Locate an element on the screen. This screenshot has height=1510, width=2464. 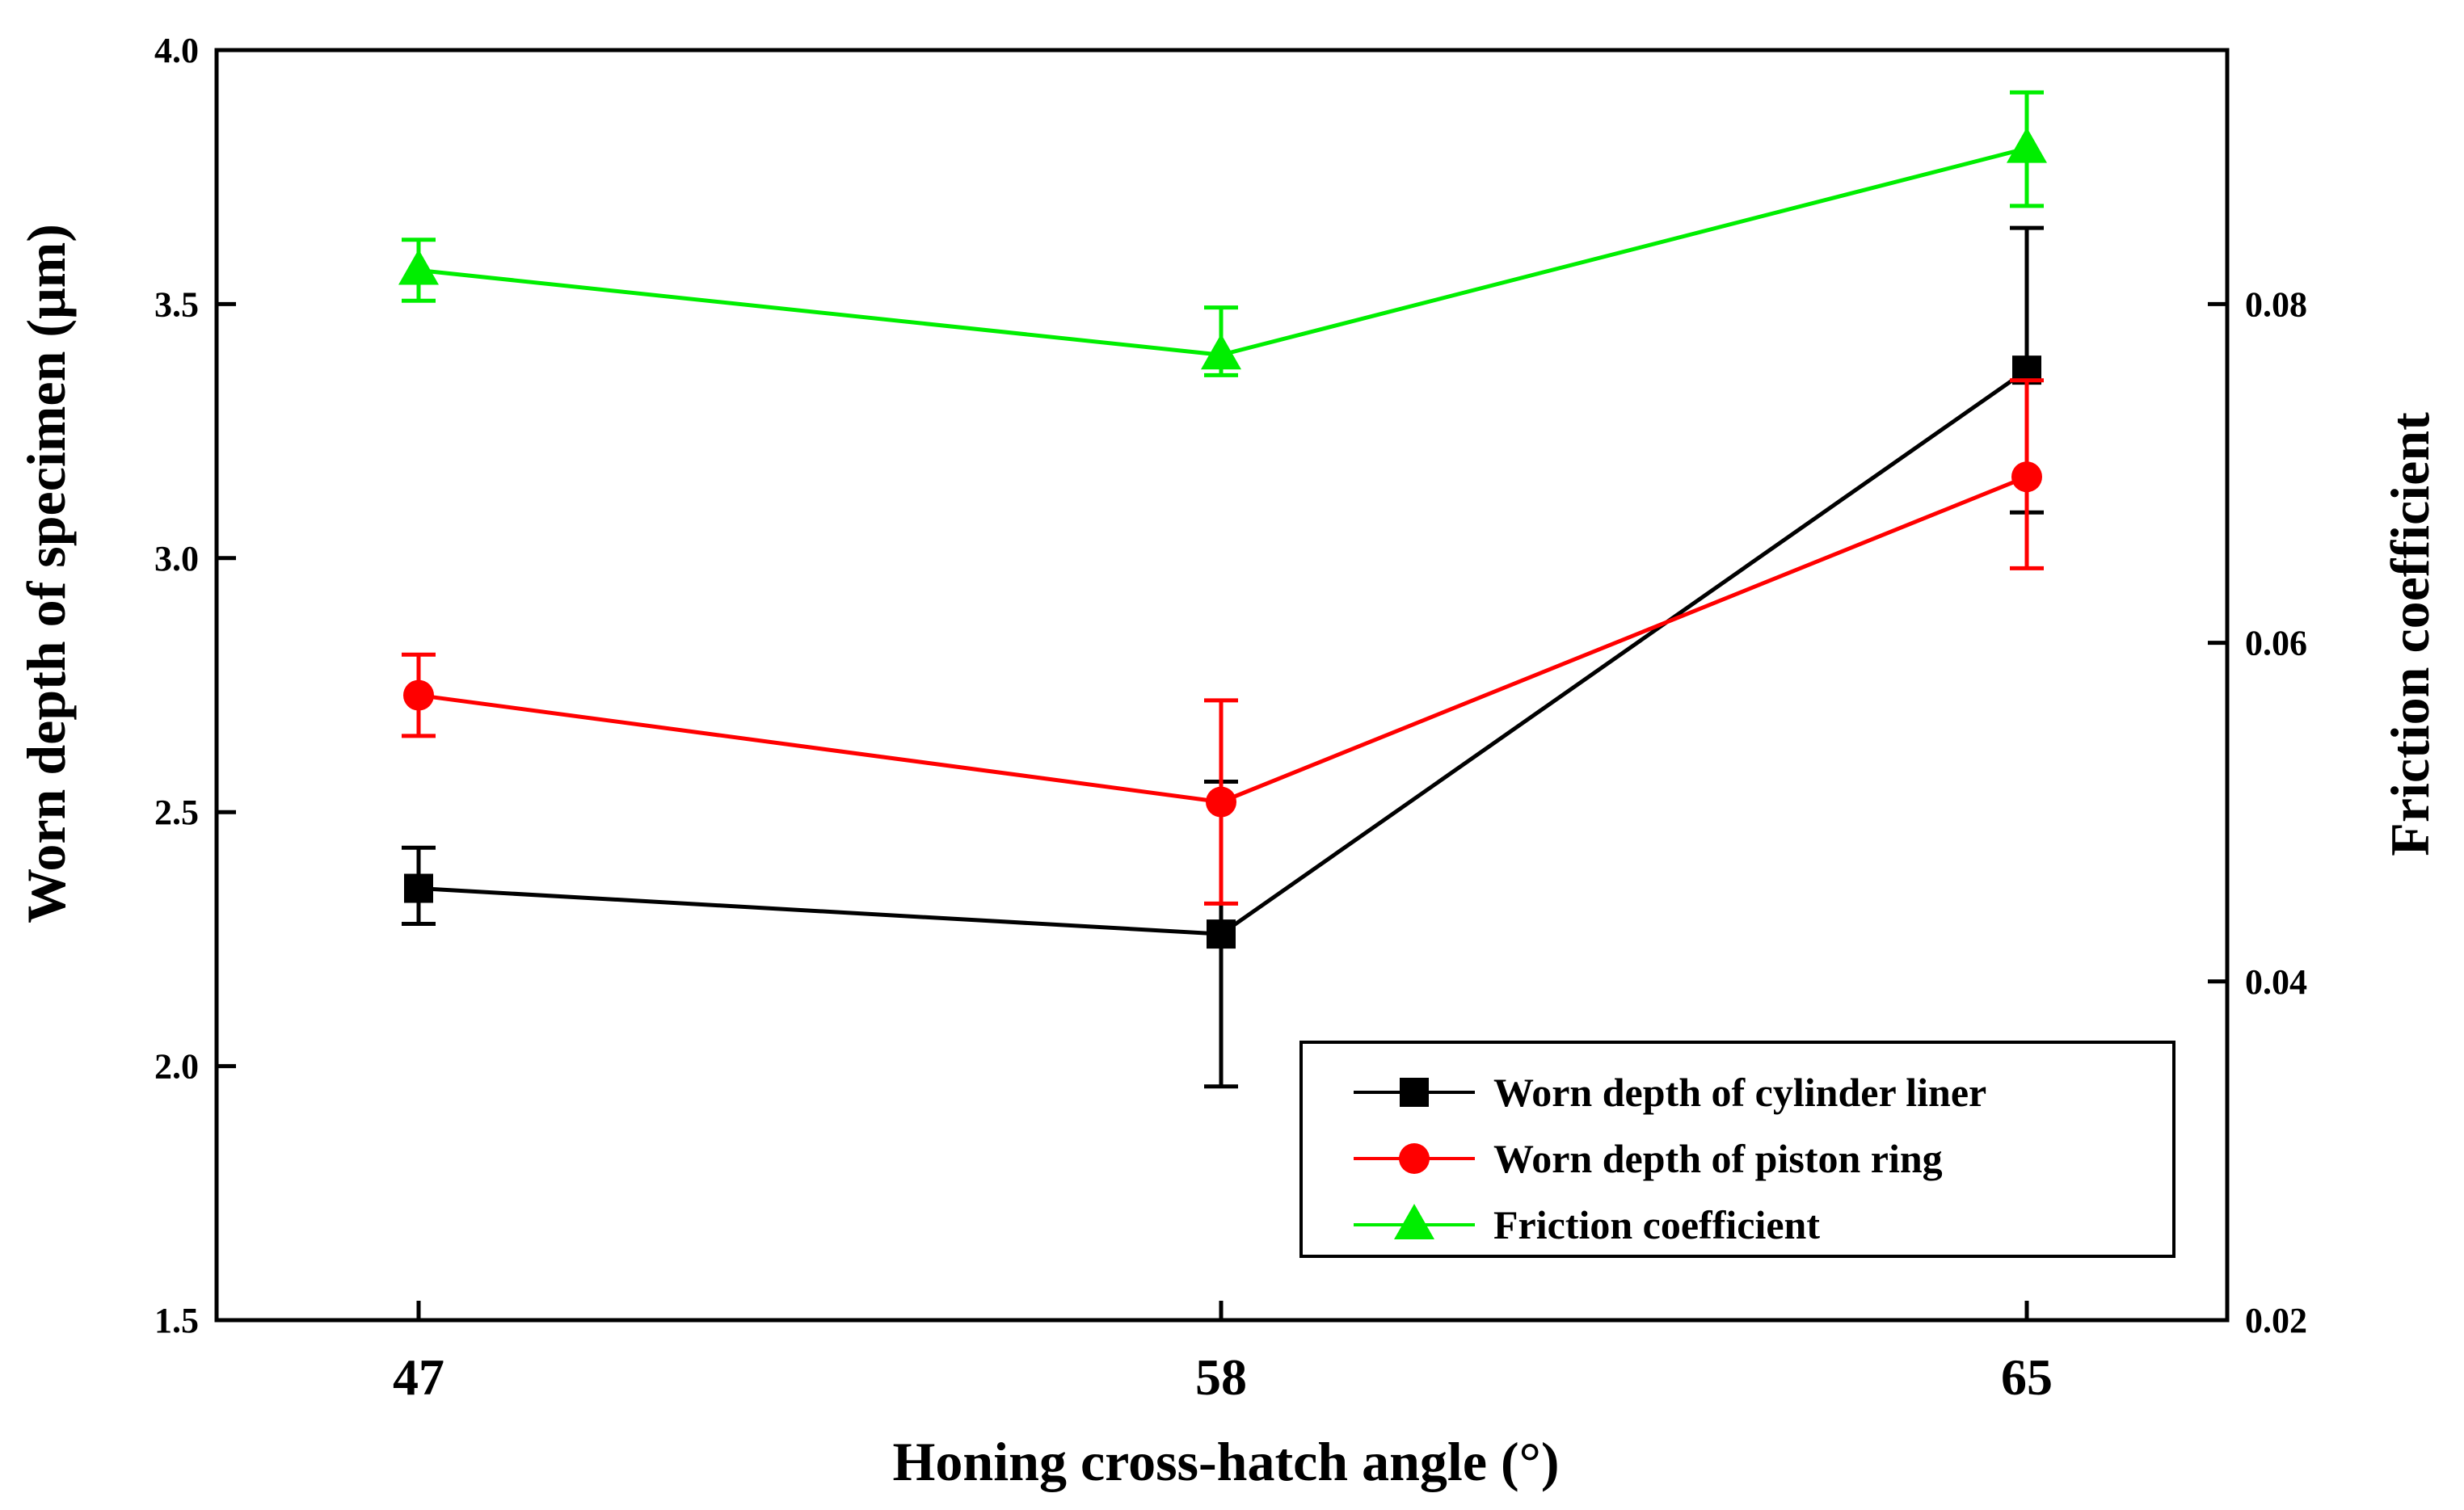
y-axis-title: Worn depth of specimen (μm) is located at coordinates (46, 573).